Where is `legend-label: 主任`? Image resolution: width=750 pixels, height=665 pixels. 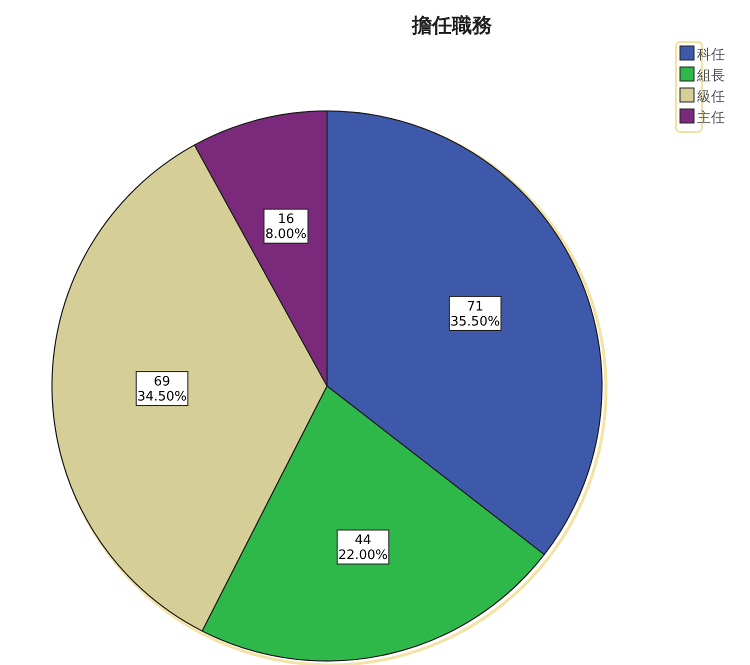 legend-label: 主任 is located at coordinates (711, 118).